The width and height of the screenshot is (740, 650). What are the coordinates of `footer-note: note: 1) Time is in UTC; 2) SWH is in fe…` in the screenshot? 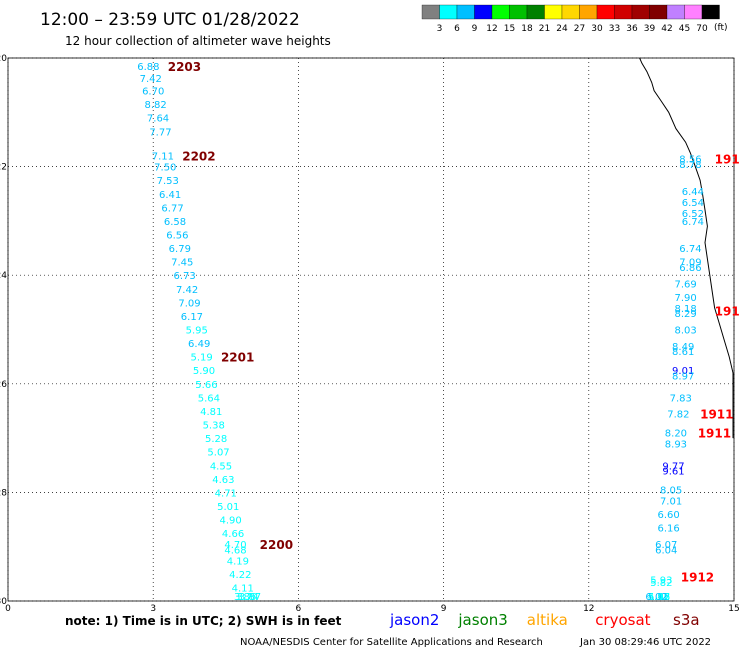 It's located at (203, 621).